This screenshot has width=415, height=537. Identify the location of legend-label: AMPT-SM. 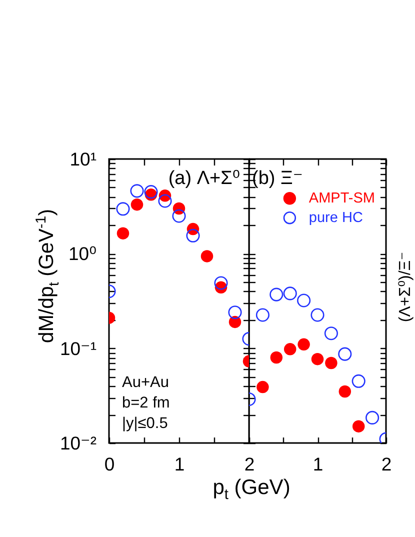
(341, 198).